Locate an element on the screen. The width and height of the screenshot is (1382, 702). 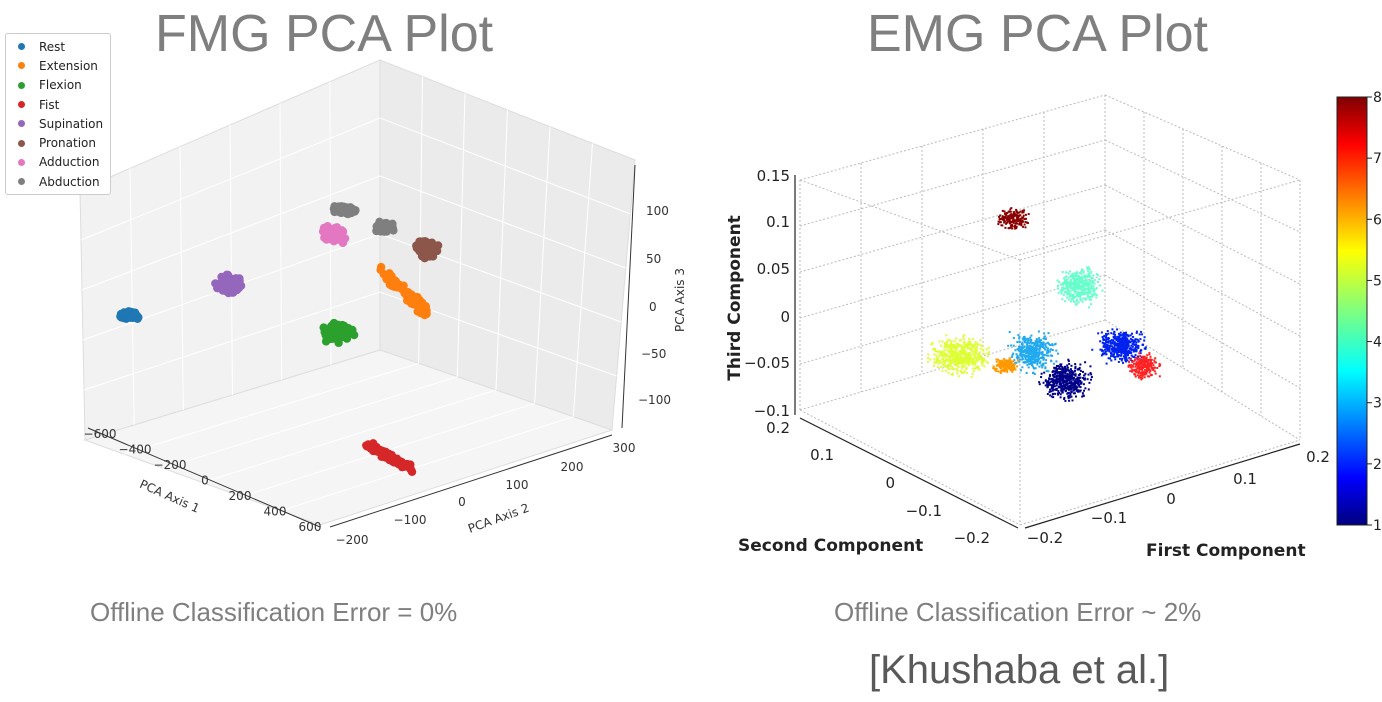
legend-label: Supination is located at coordinates (71, 123).